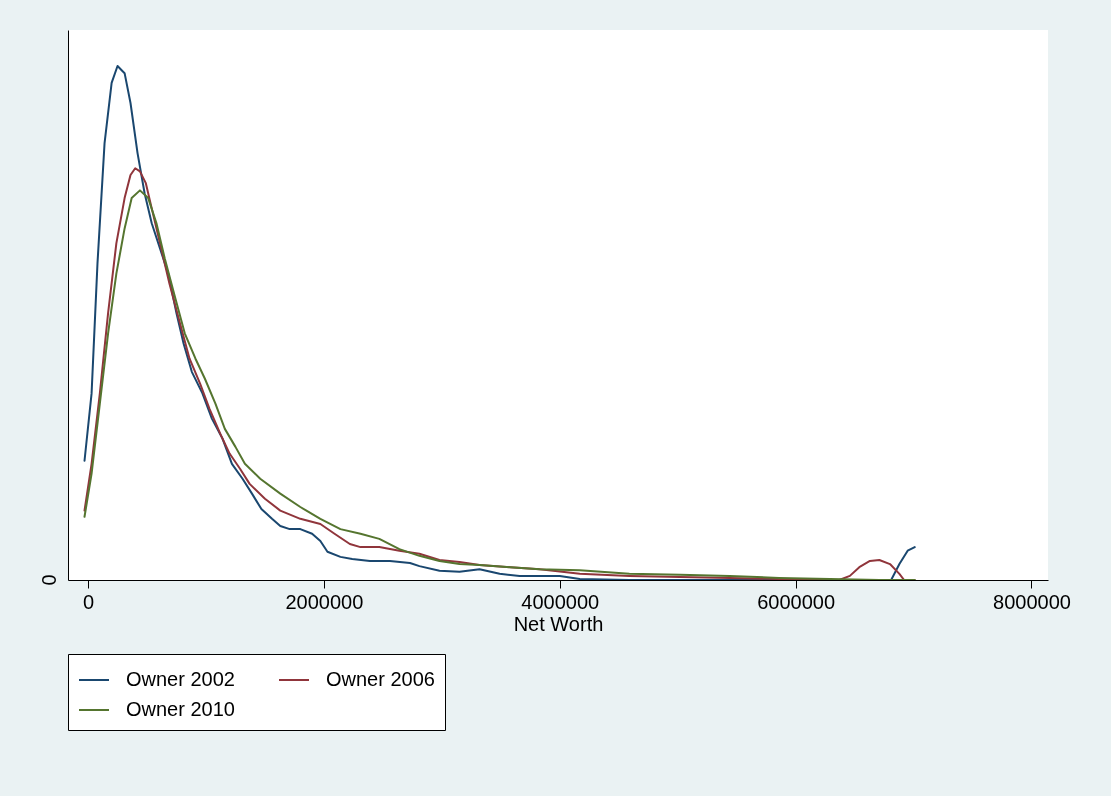  What do you see at coordinates (796, 601) in the screenshot?
I see `x-tick-label: 6000000` at bounding box center [796, 601].